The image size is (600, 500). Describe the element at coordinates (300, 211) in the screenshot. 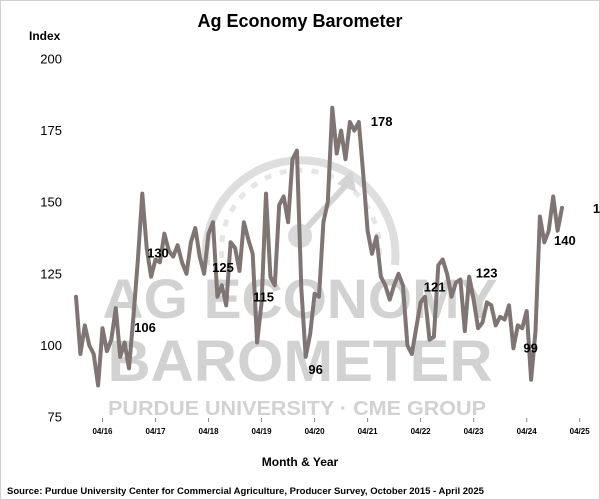

I see `gauge-icon` at that location.